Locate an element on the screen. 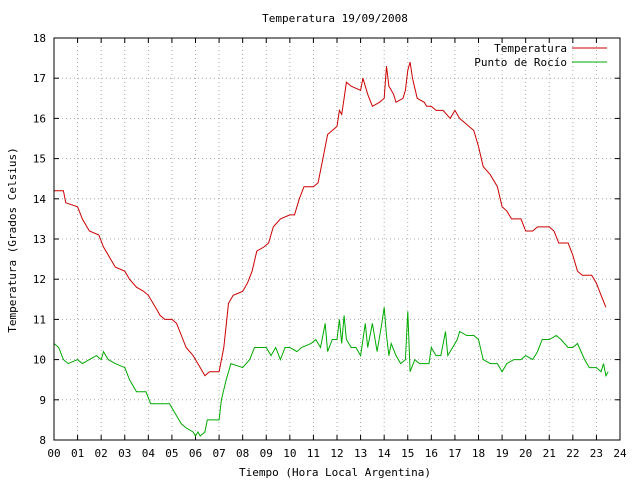  x-tick-label: 01 is located at coordinates (77, 453).